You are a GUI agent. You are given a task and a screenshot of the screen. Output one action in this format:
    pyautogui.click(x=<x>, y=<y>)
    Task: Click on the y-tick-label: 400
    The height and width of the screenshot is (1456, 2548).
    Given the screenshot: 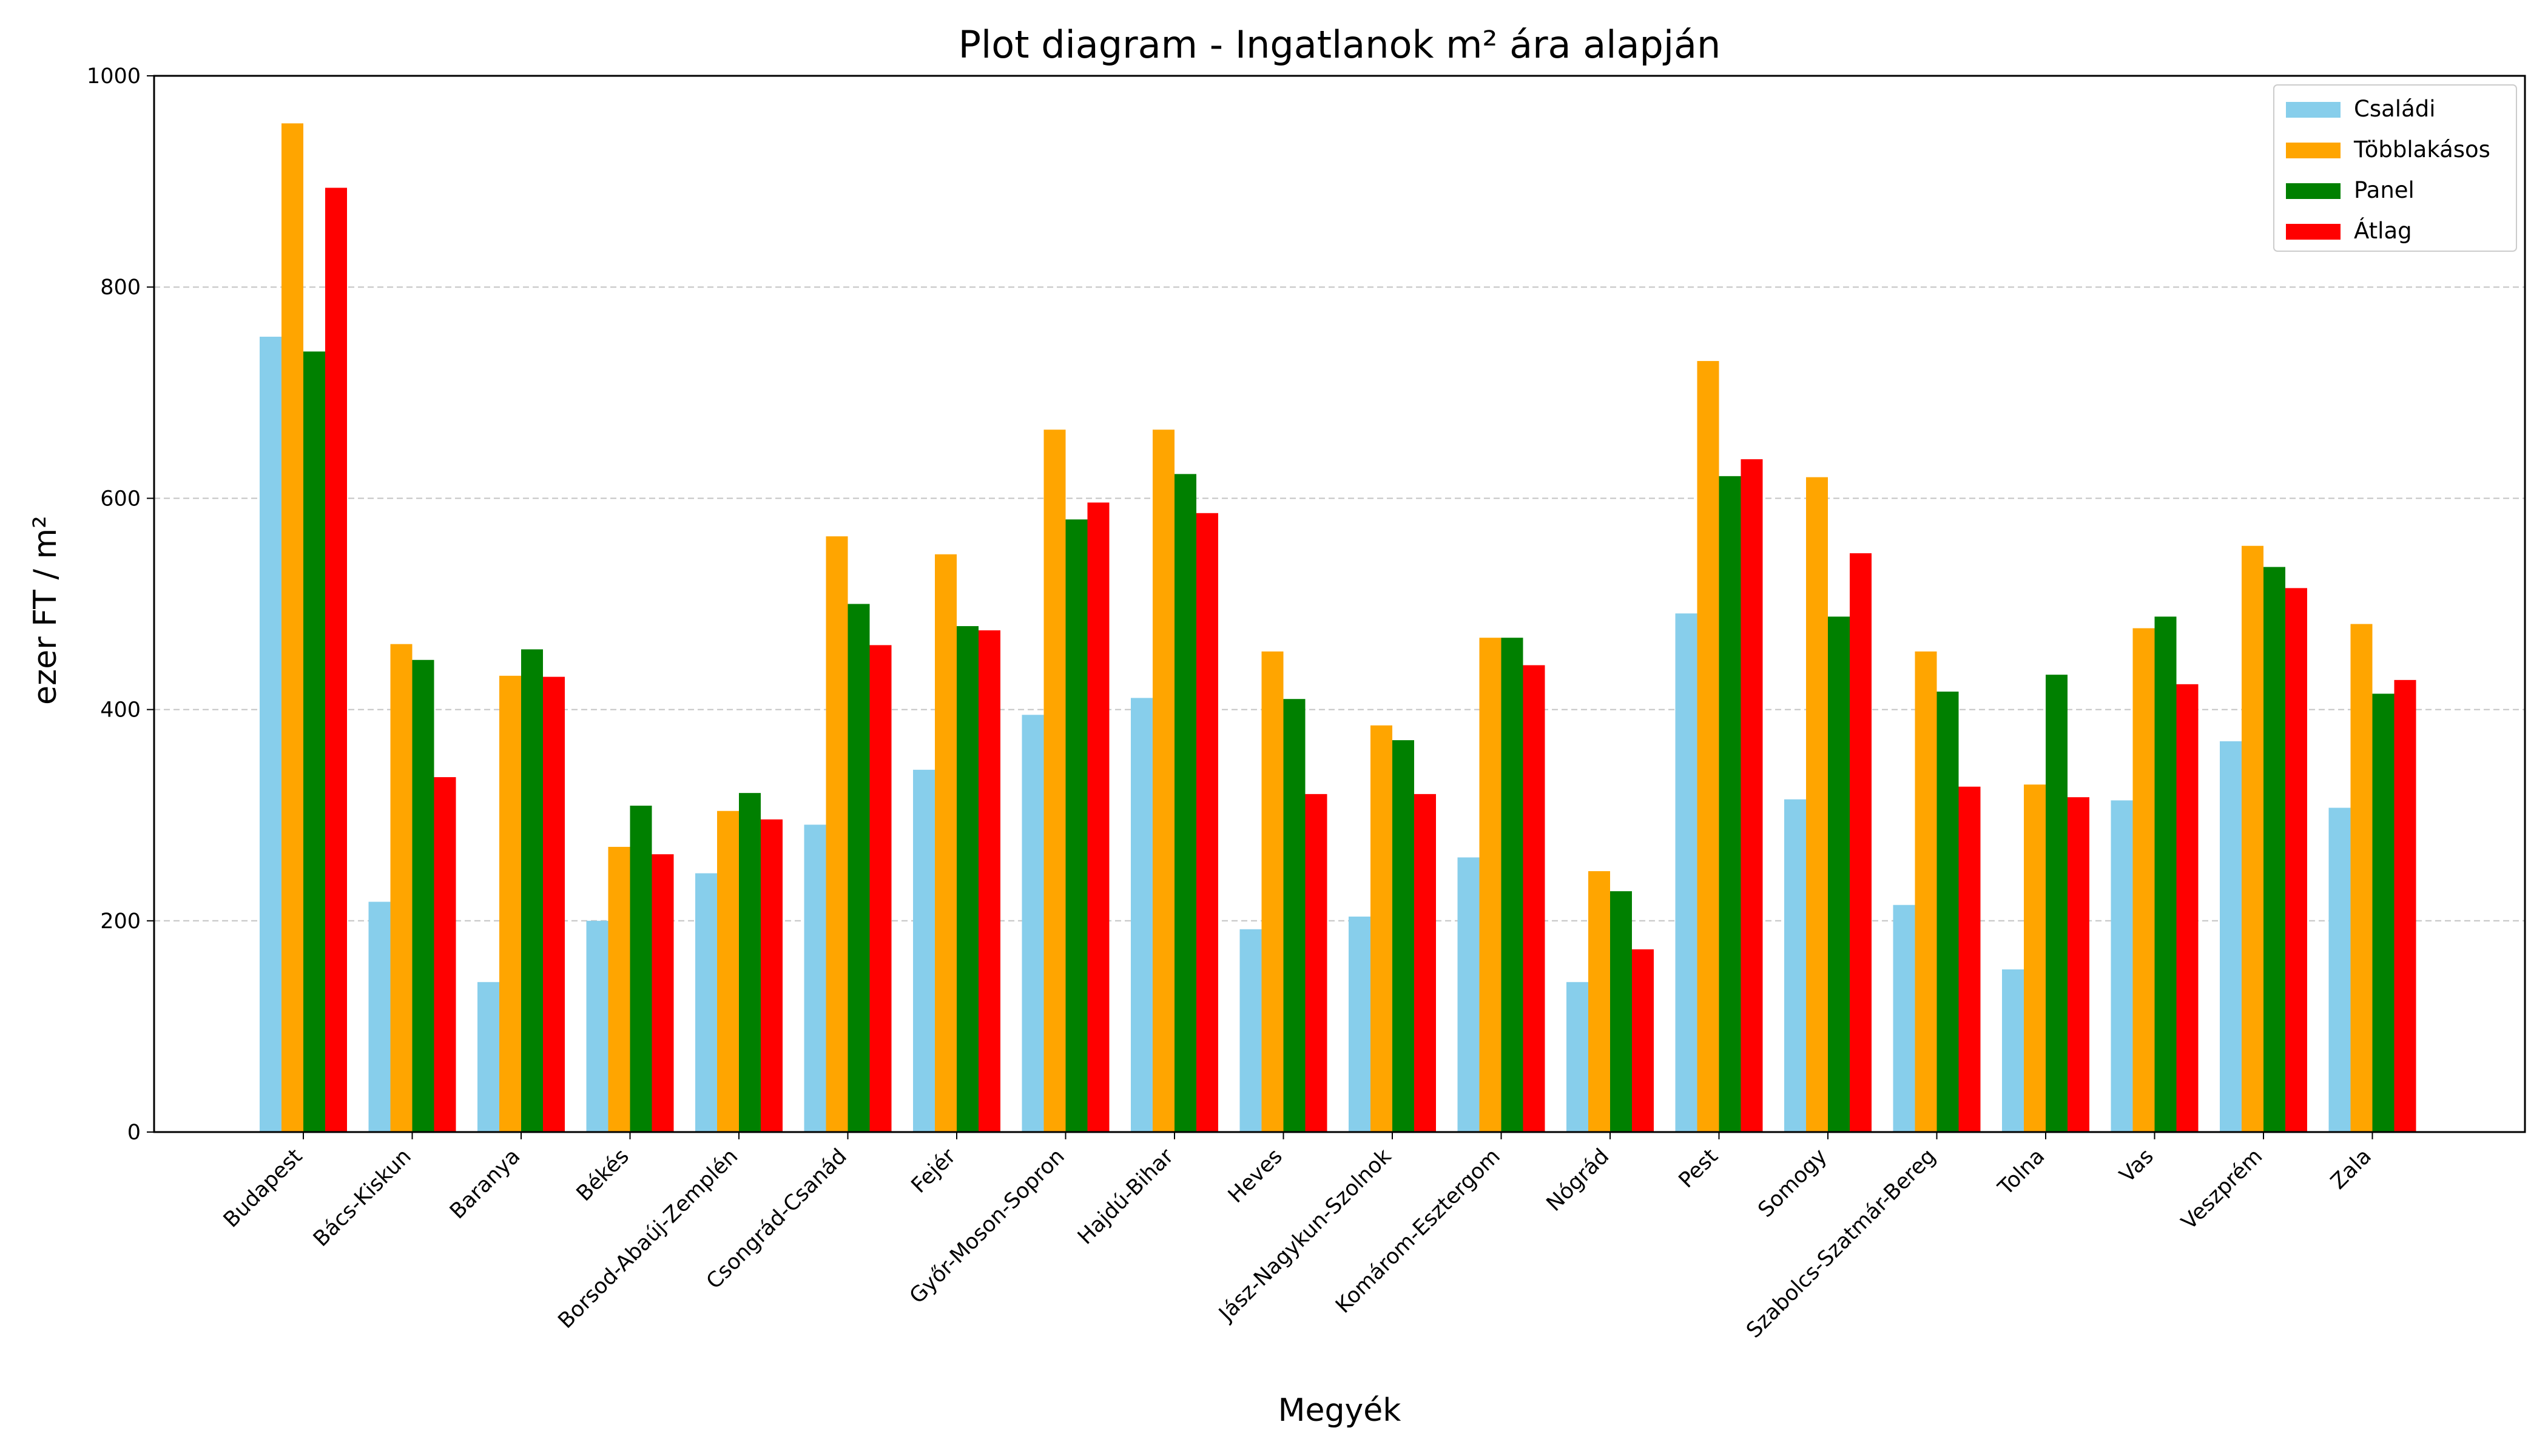 What is the action you would take?
    pyautogui.click(x=120, y=710)
    